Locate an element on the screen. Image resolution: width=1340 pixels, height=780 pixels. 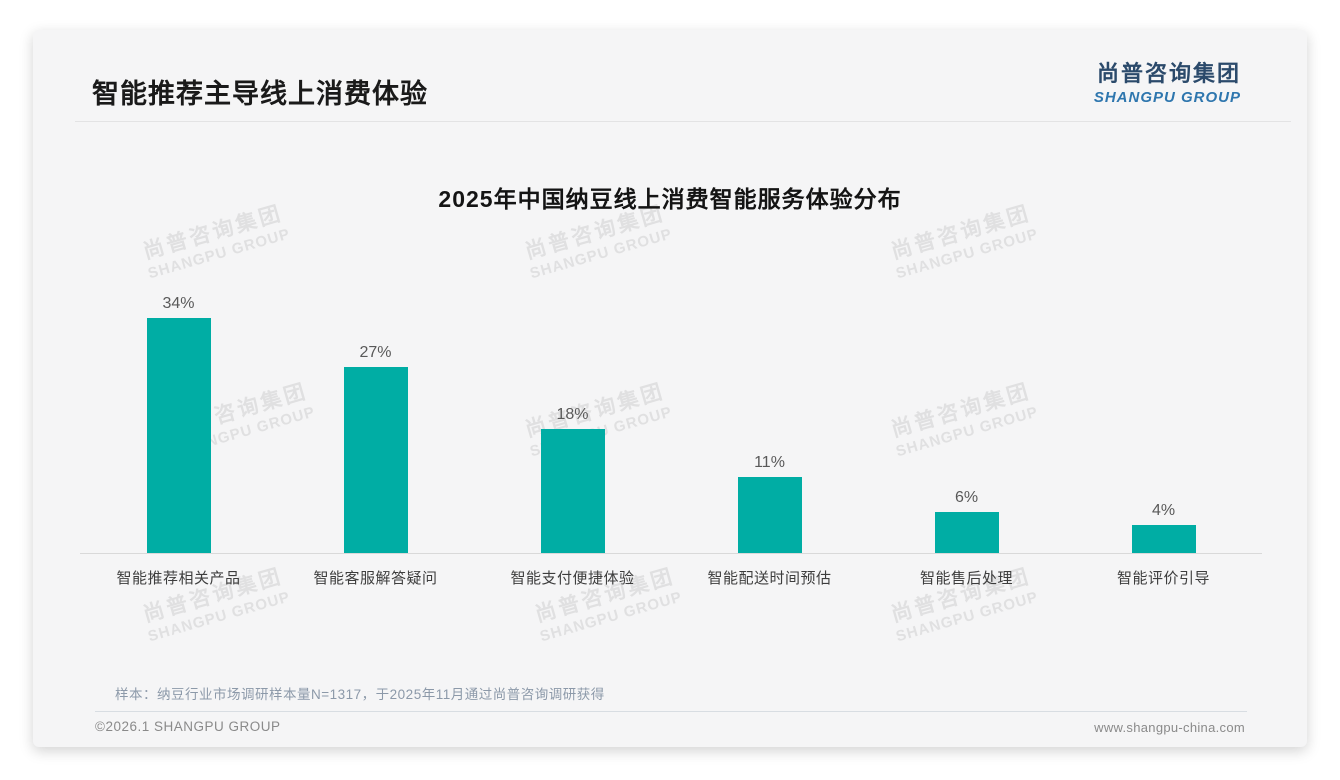
footer-copyright: ©2026.1 SHANGPU GROUP is located at coordinates (188, 726).